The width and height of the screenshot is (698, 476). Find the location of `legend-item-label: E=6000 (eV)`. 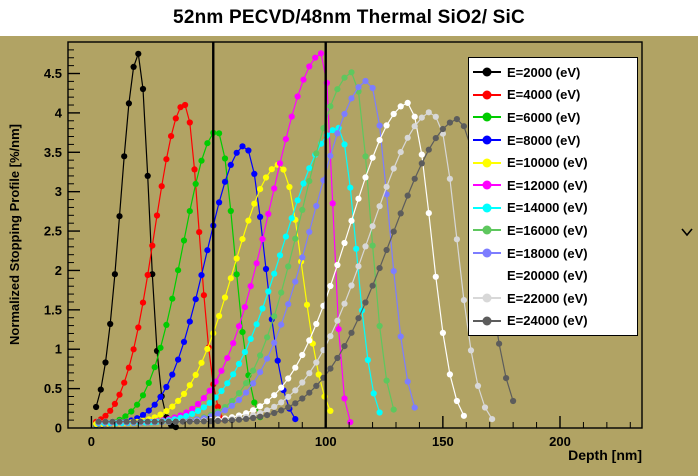

legend-item-label: E=6000 (eV) is located at coordinates (544, 117).